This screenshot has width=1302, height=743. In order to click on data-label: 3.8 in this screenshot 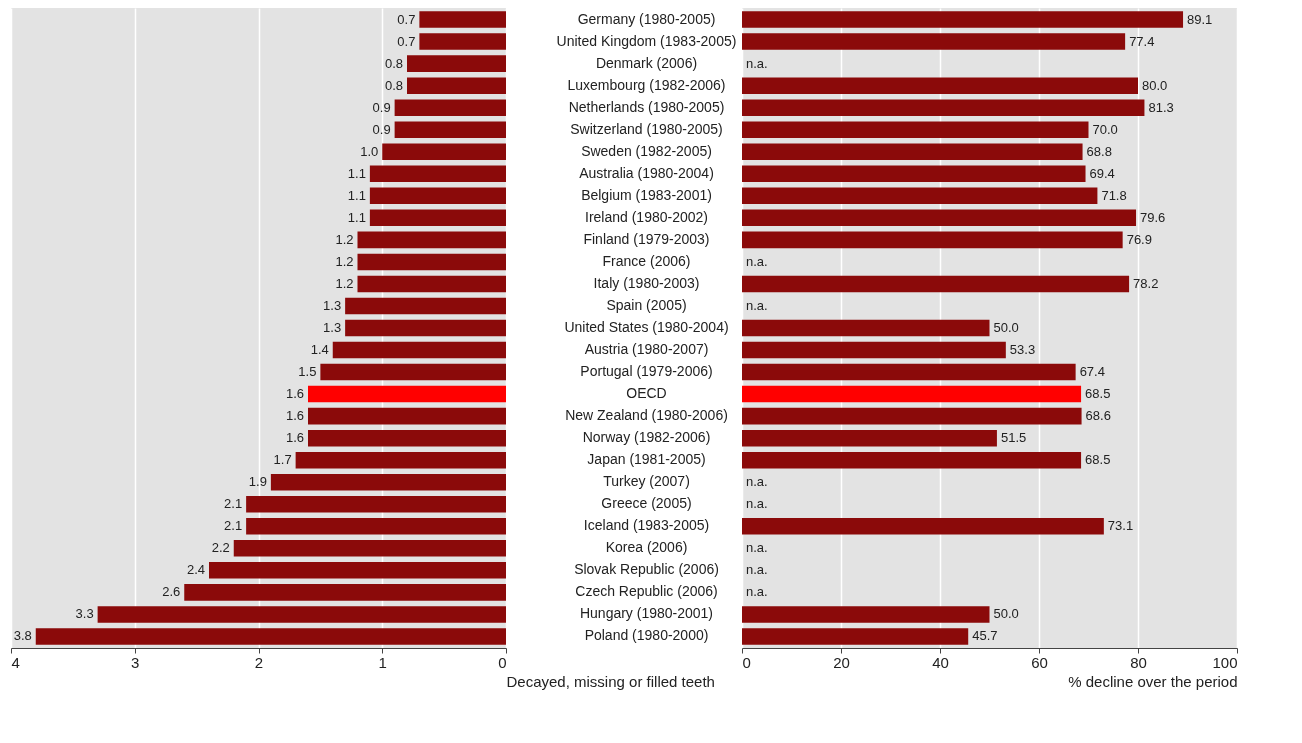, I will do `click(22, 636)`.